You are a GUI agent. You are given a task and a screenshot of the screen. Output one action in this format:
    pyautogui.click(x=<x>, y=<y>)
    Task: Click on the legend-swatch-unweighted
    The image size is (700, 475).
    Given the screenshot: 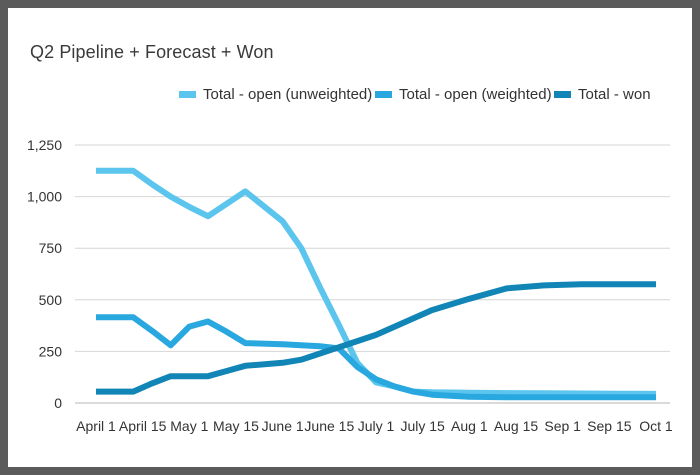 What is the action you would take?
    pyautogui.click(x=187, y=94)
    